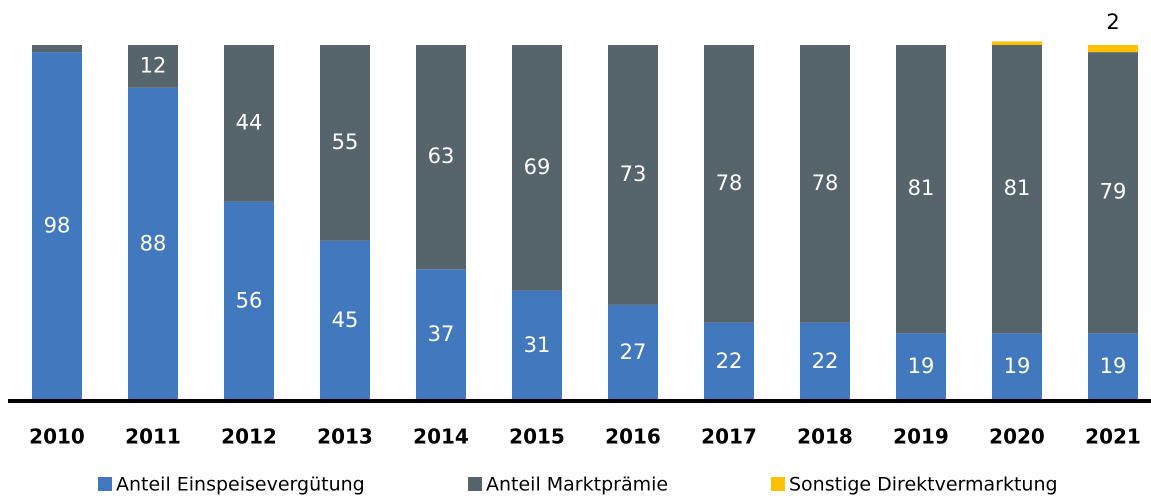  What do you see at coordinates (249, 437) in the screenshot?
I see `x-tick-label: 2012` at bounding box center [249, 437].